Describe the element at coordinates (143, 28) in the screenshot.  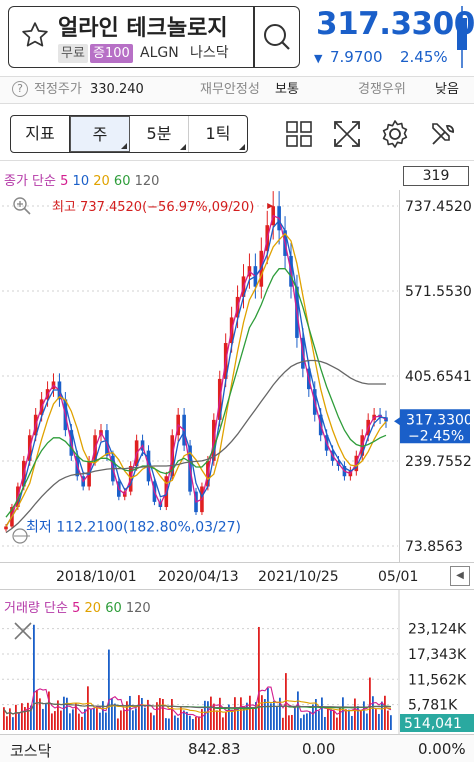
I see `stock-name: 얼라인 테크놀로지` at that location.